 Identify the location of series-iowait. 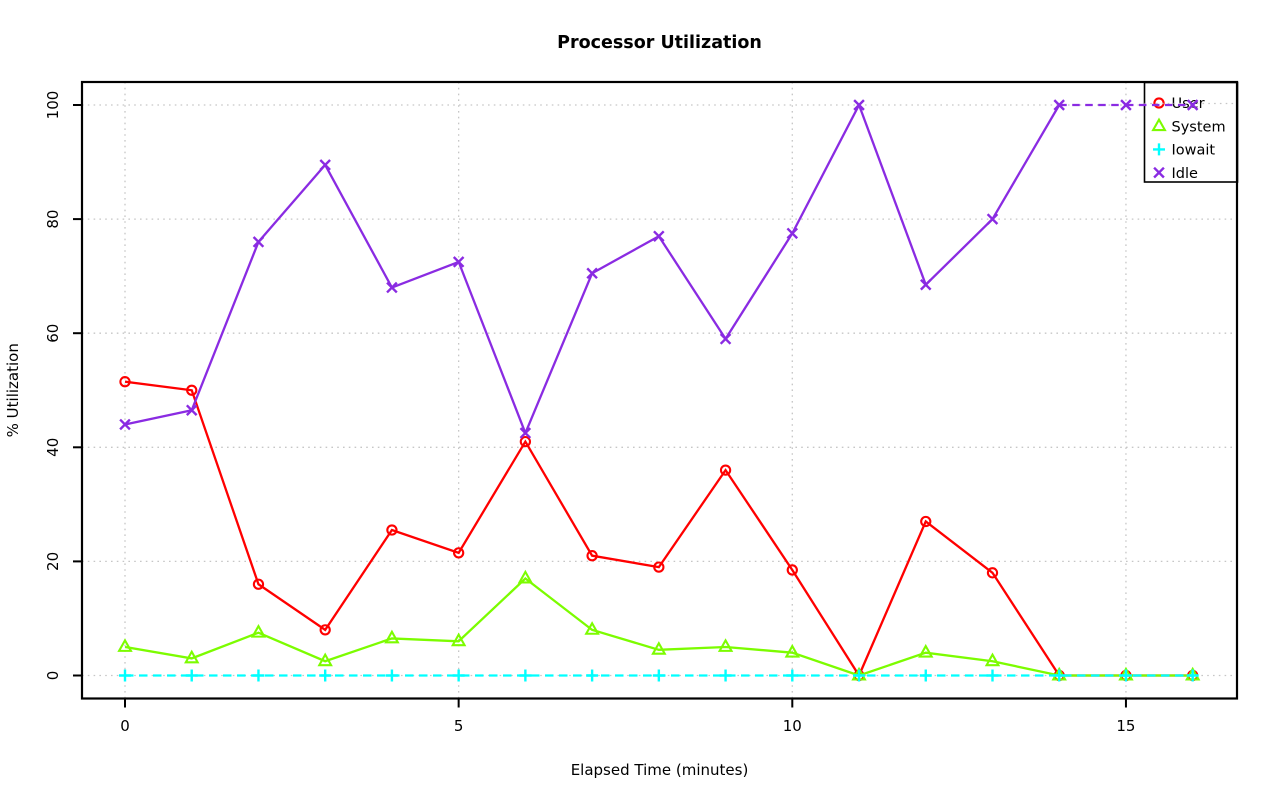
(659, 675).